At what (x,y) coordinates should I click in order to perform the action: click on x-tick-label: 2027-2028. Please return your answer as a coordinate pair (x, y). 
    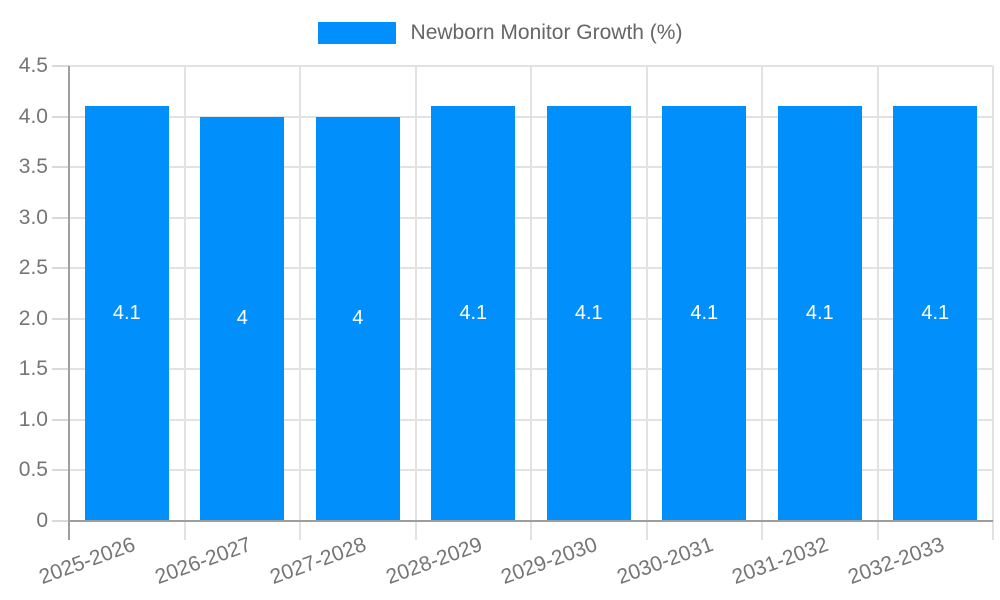
    Looking at the image, I should click on (318, 561).